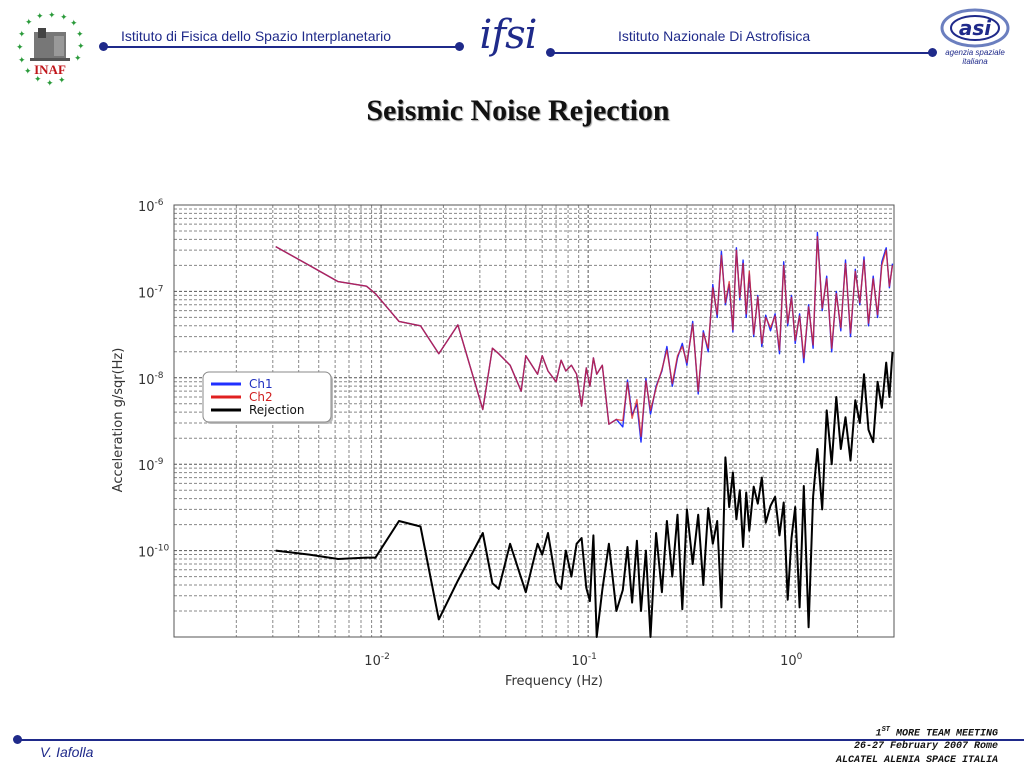 This screenshot has height=768, width=1024. Describe the element at coordinates (932, 52) in the screenshot. I see `header-right-dot-end` at that location.